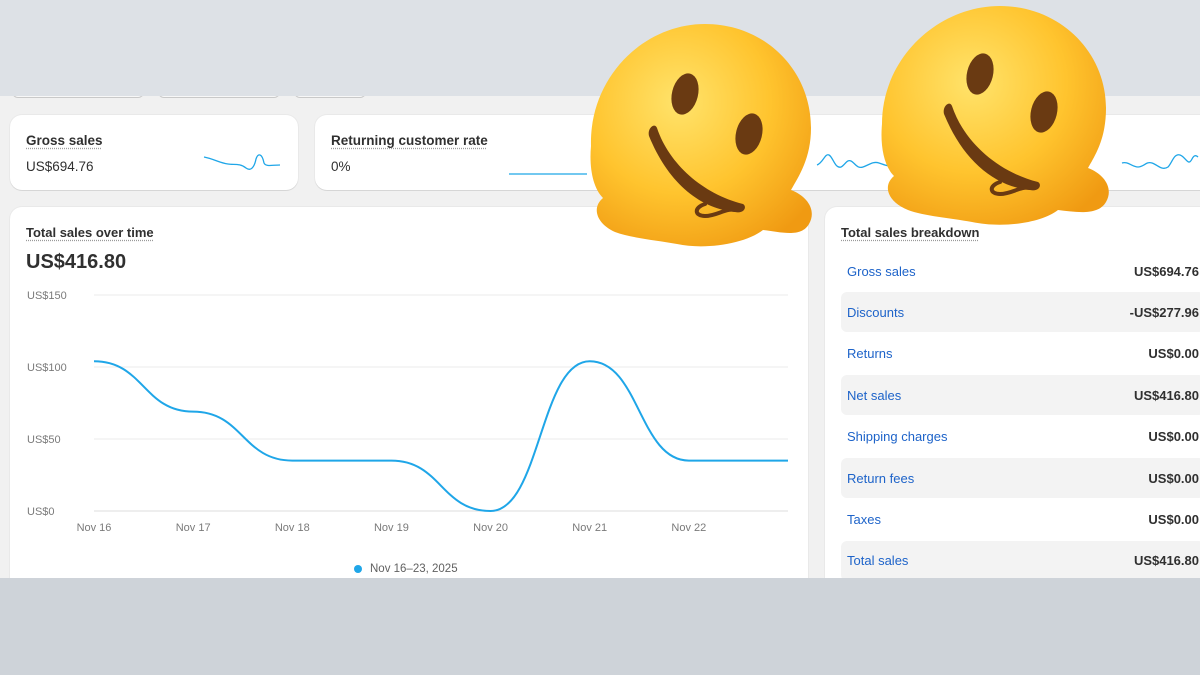  Describe the element at coordinates (870, 354) in the screenshot. I see `breakdown-row-label: Returns` at that location.